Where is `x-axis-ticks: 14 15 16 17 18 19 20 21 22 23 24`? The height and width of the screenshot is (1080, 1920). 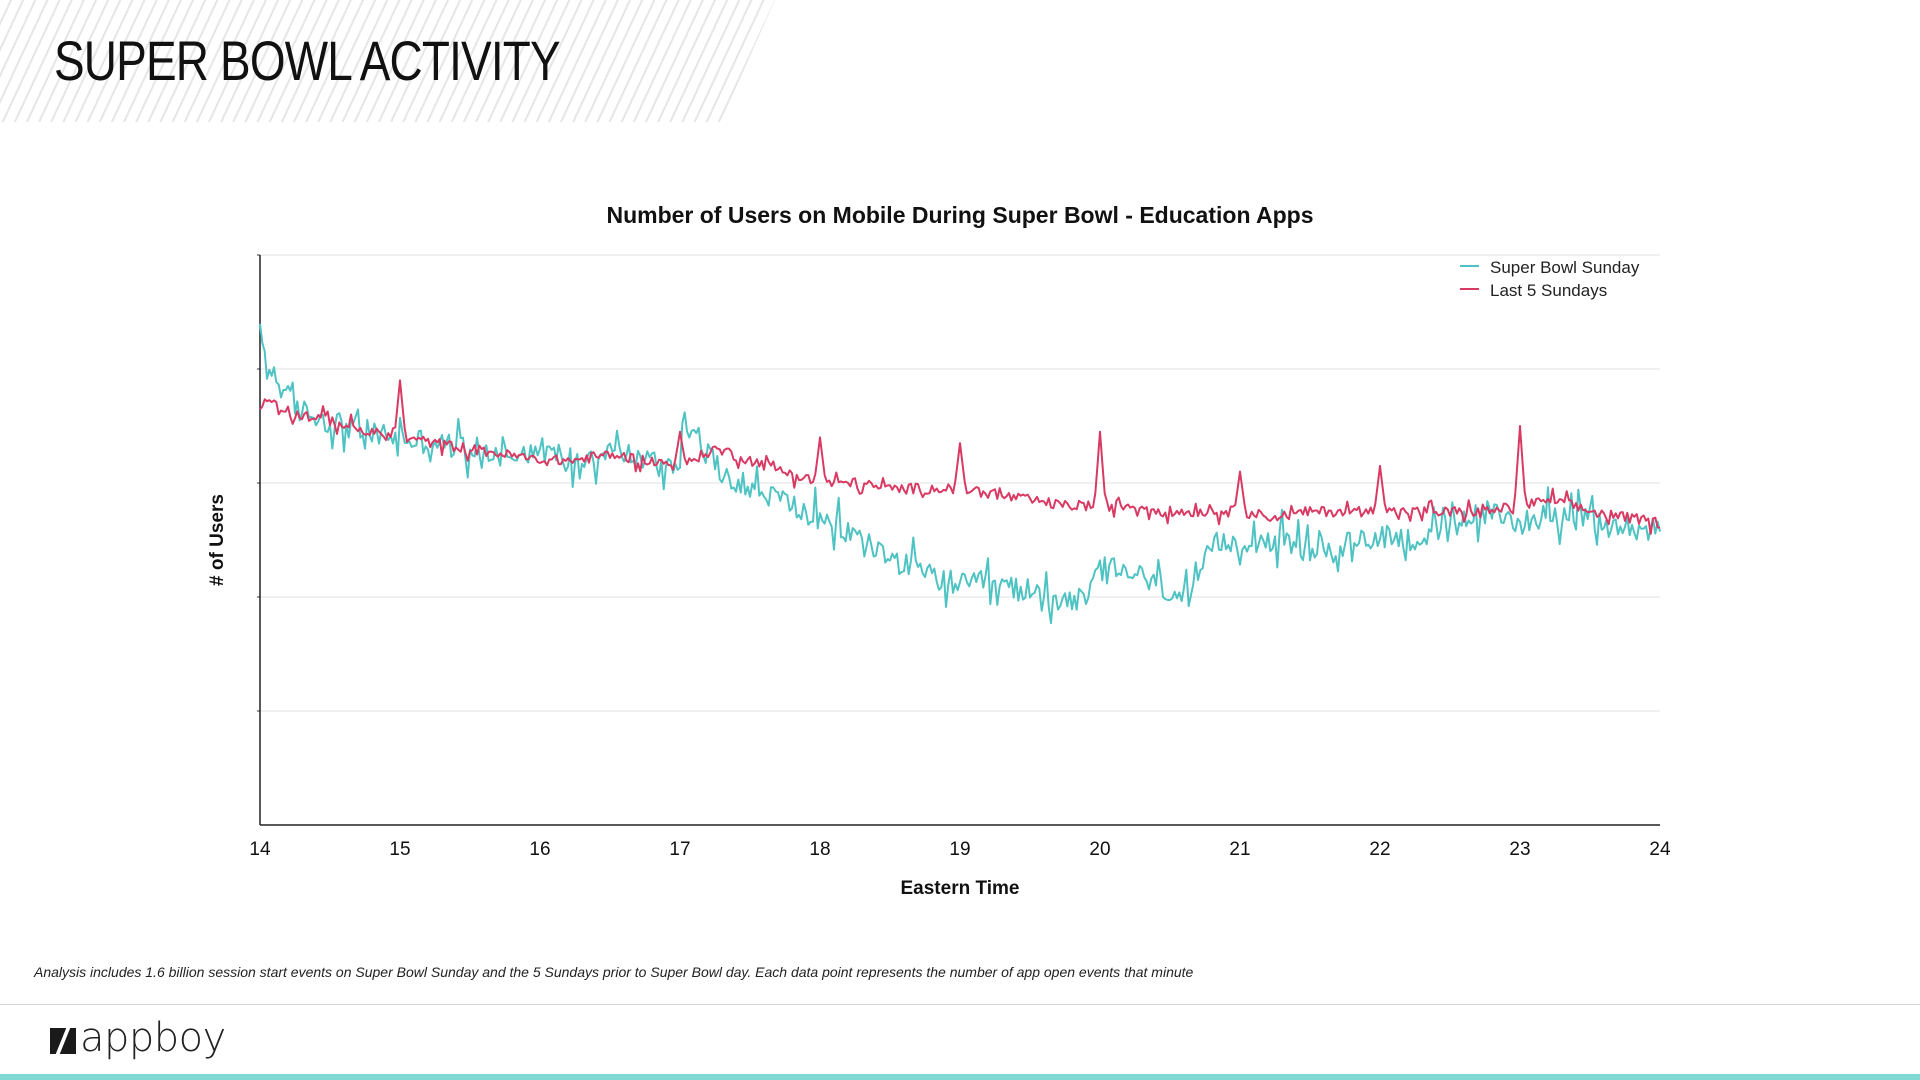
x-axis-ticks: 14 15 16 17 18 19 20 21 22 23 24 is located at coordinates (960, 849).